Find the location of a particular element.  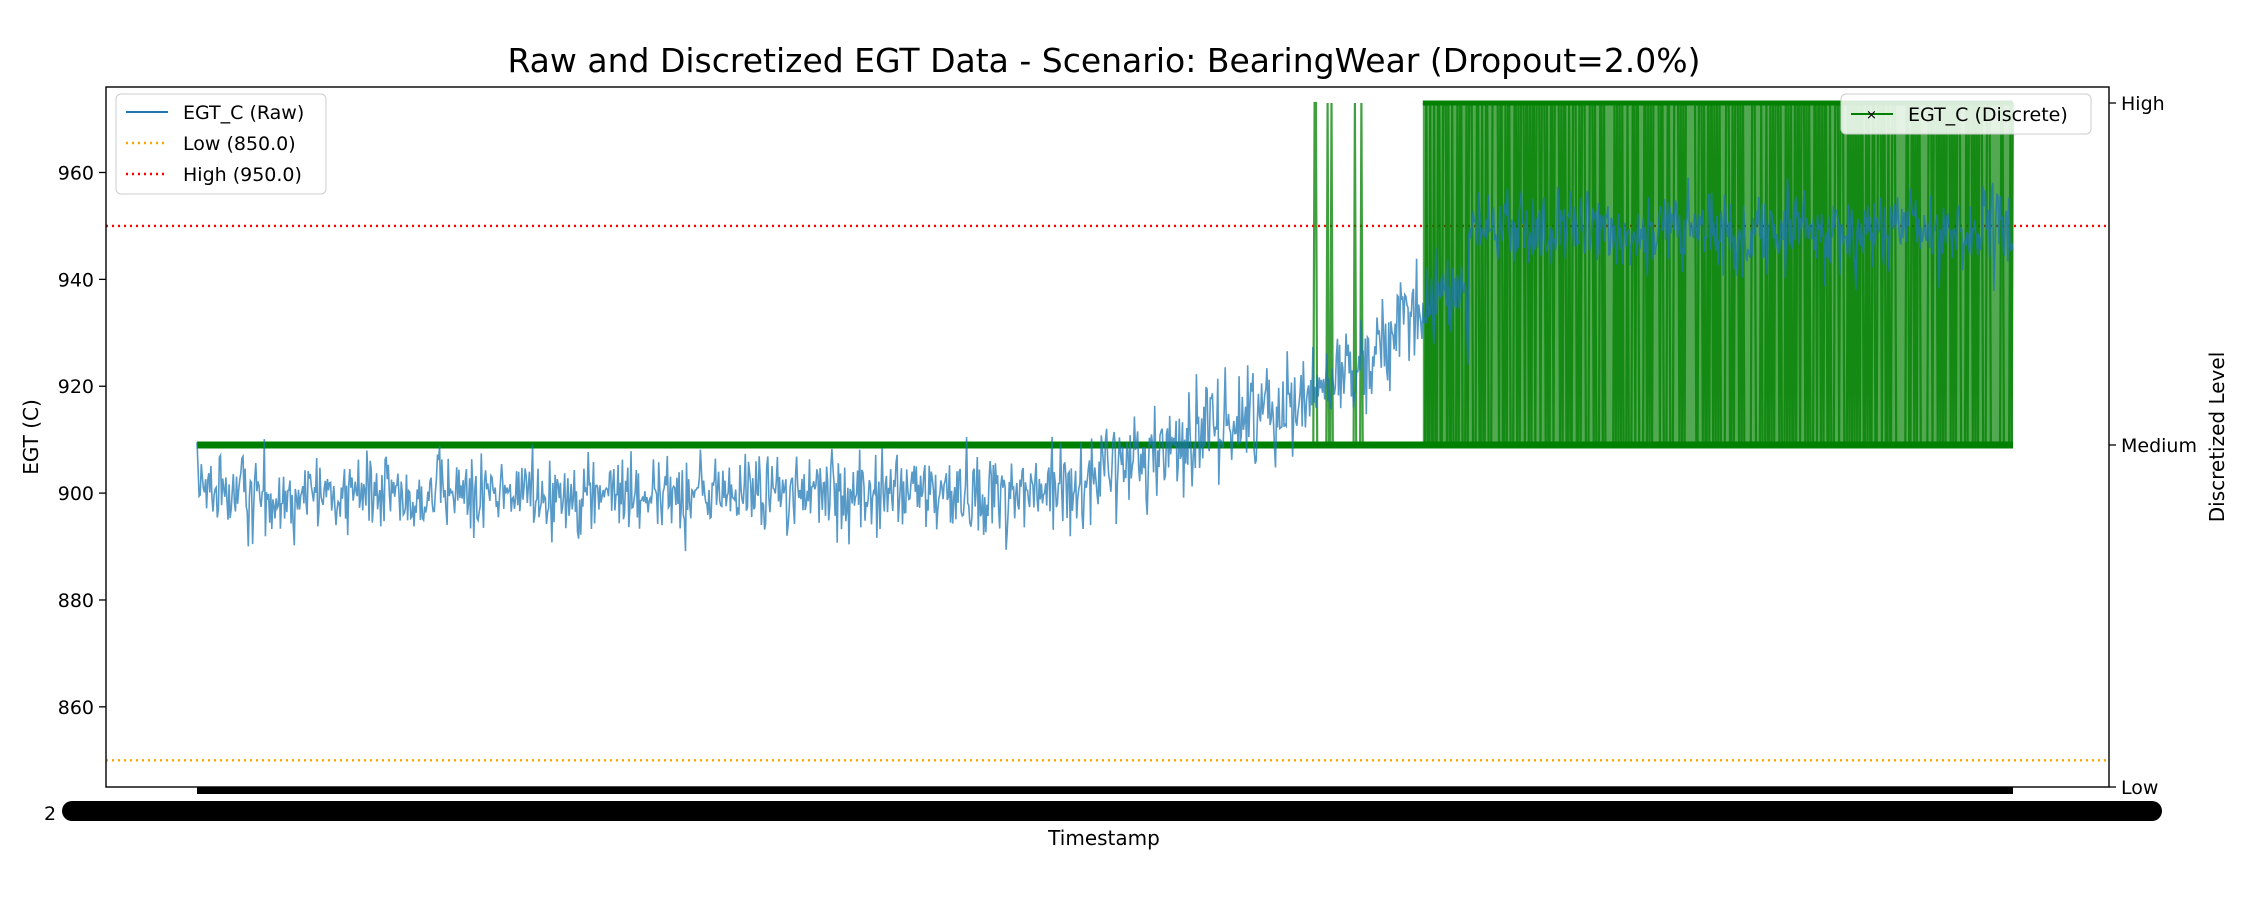

x-tick-marks is located at coordinates (1105, 790).